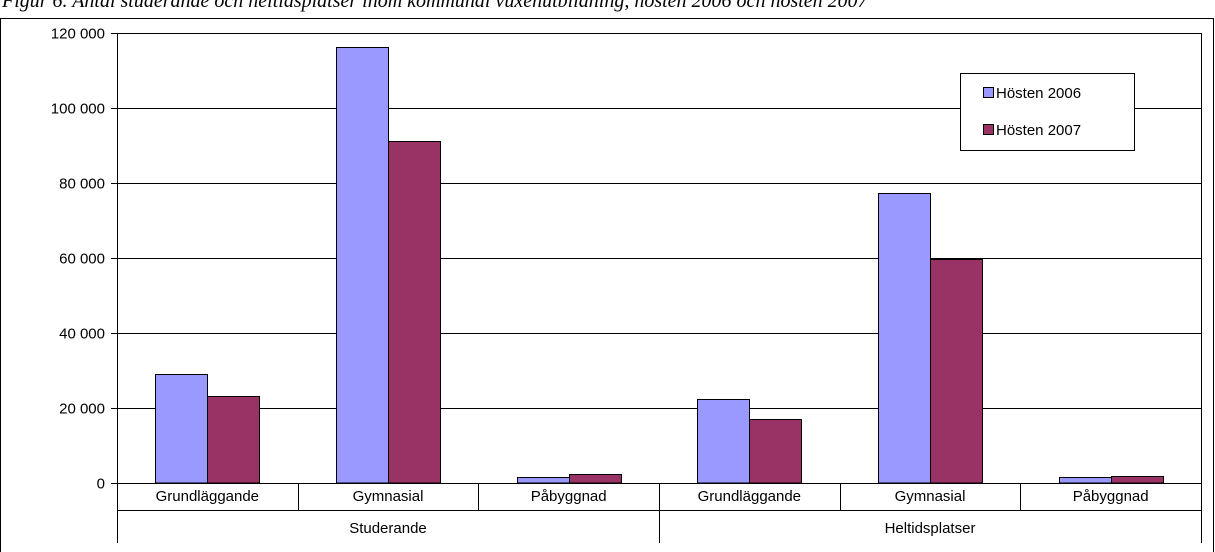 This screenshot has height=552, width=1215. I want to click on y-tick-label: 120 000, so click(78, 34).